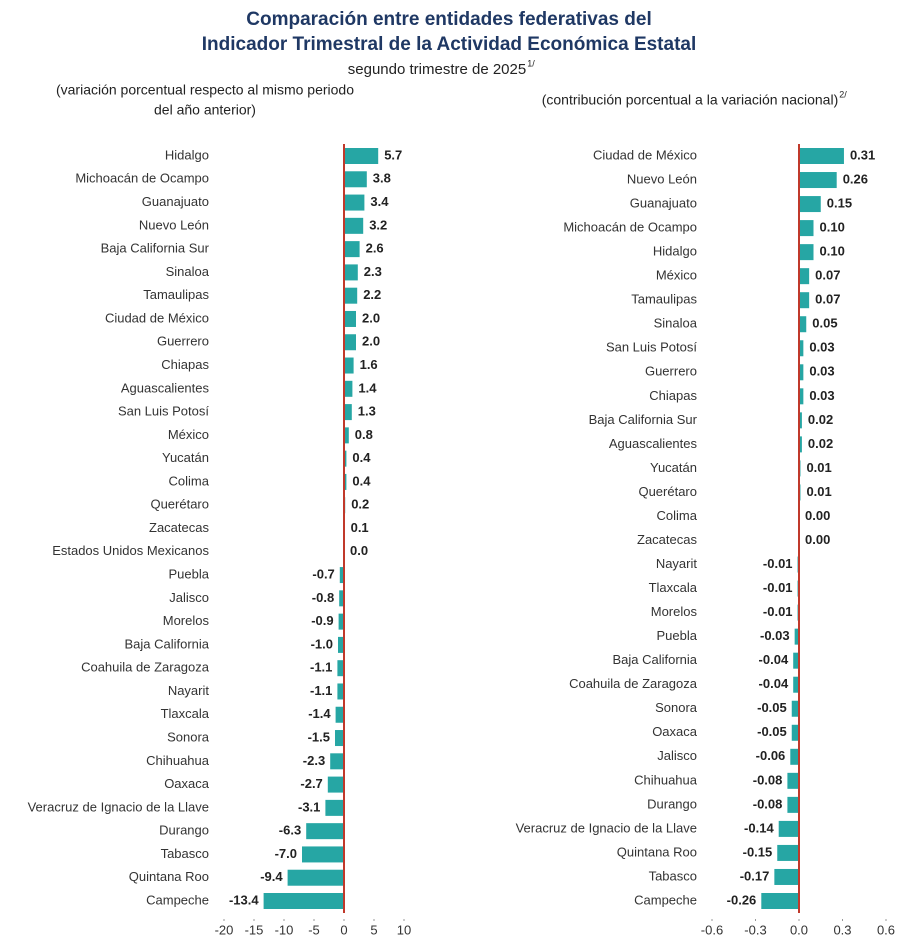 This screenshot has height=939, width=899. Describe the element at coordinates (531, 63) in the screenshot. I see `subtitle-note: 1/` at that location.